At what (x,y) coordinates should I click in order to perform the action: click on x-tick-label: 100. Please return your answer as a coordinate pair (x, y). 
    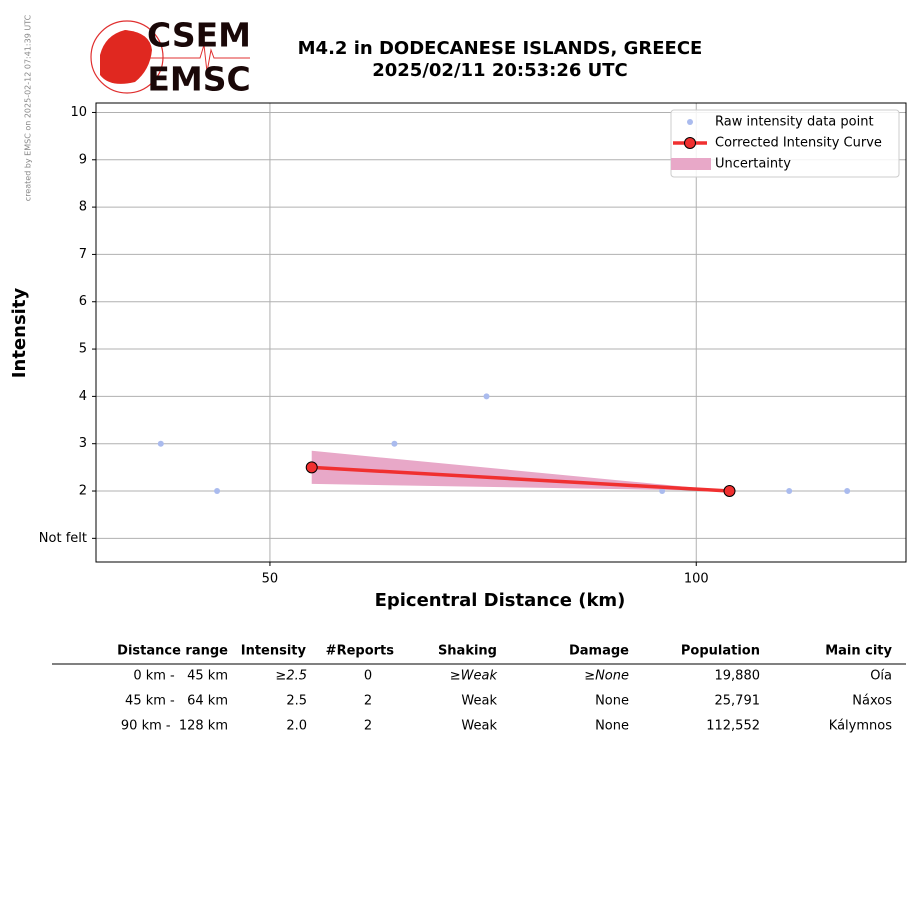
    Looking at the image, I should click on (696, 579).